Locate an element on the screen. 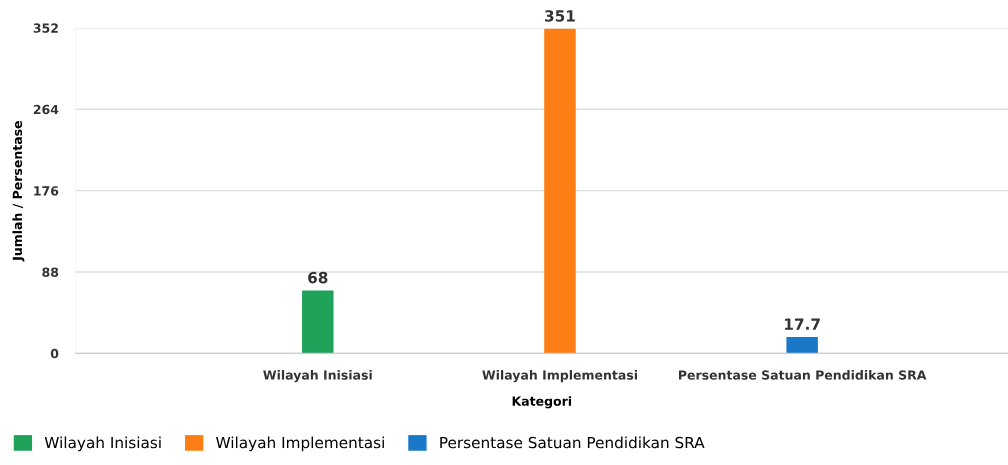  y-axis-title: Jumlah / Persentase is located at coordinates (18, 191).